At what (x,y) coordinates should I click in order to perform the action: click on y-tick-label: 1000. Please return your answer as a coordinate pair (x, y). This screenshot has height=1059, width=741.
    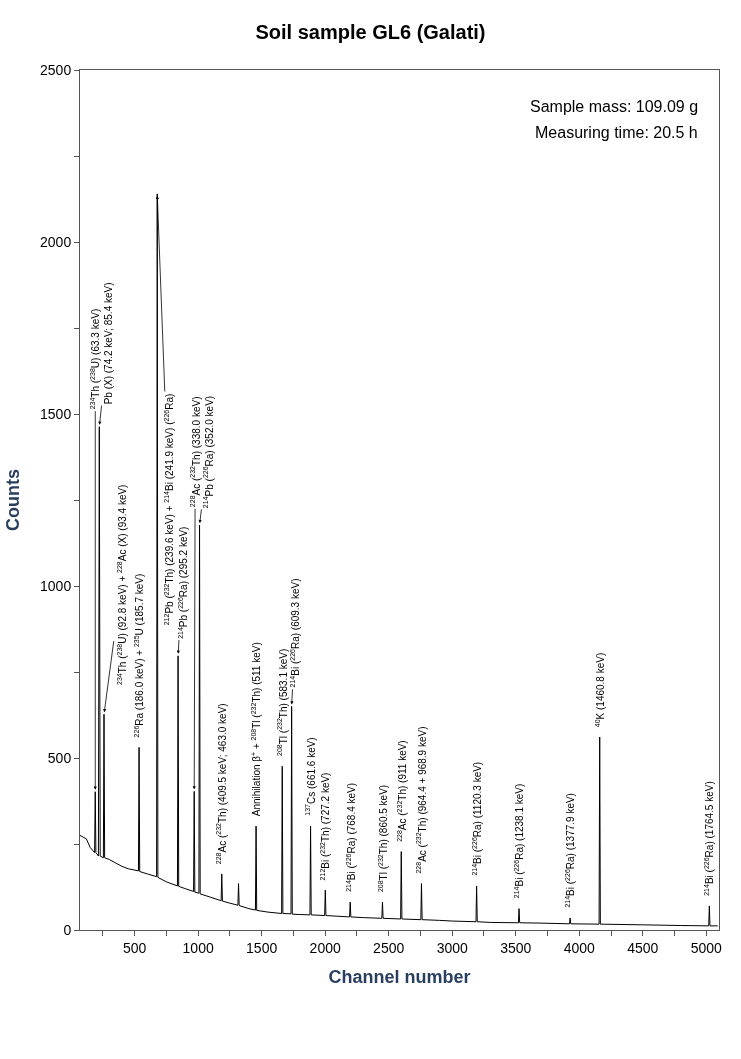
    Looking at the image, I should click on (56, 585).